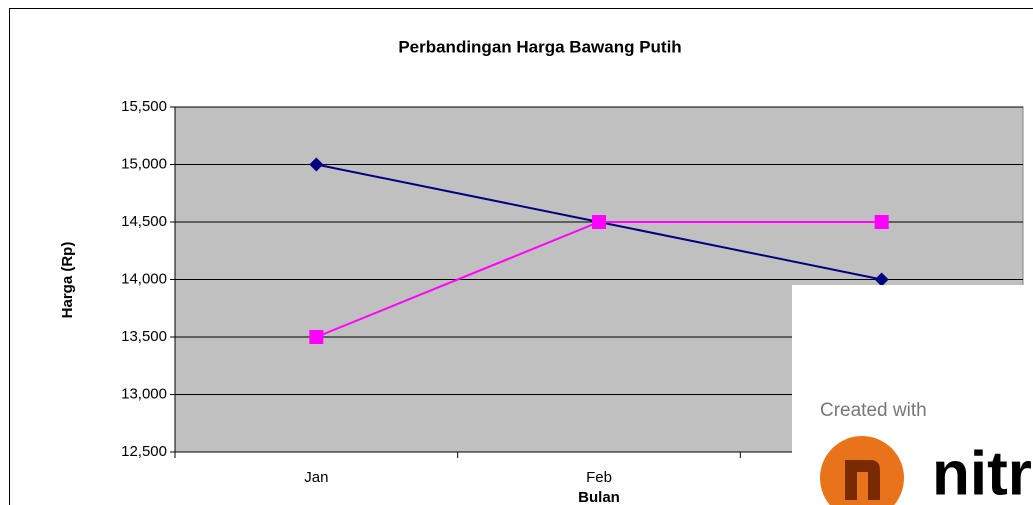  Describe the element at coordinates (144, 106) in the screenshot. I see `y-tick-label: 15,500` at that location.